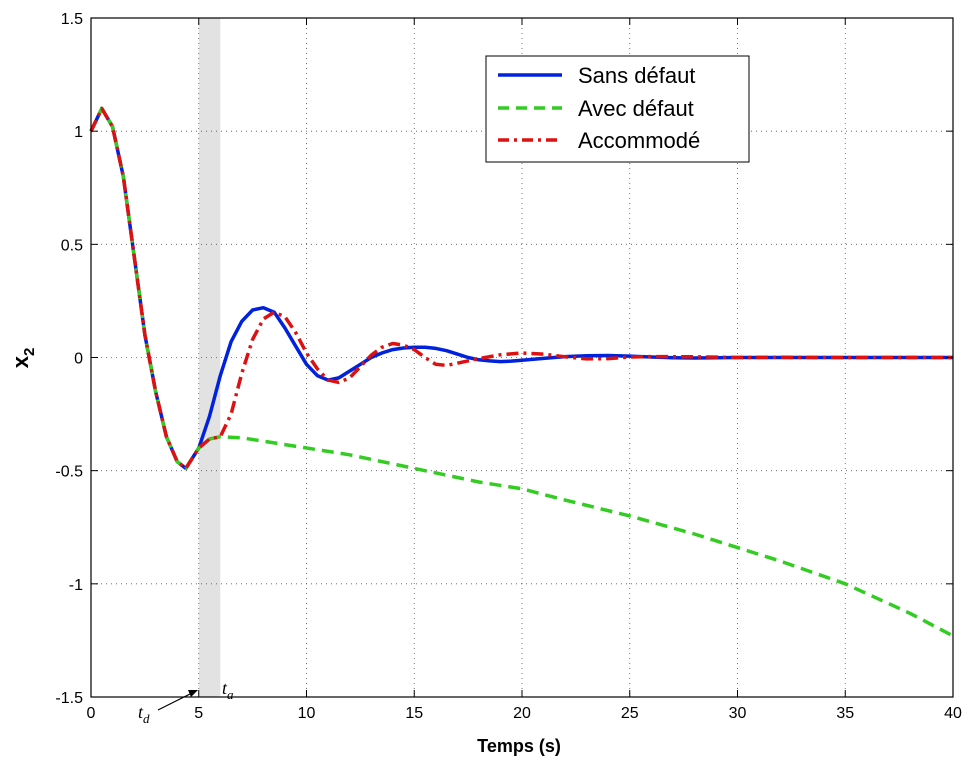 The width and height of the screenshot is (970, 763). I want to click on y-tick-label: -1.5, so click(69, 698).